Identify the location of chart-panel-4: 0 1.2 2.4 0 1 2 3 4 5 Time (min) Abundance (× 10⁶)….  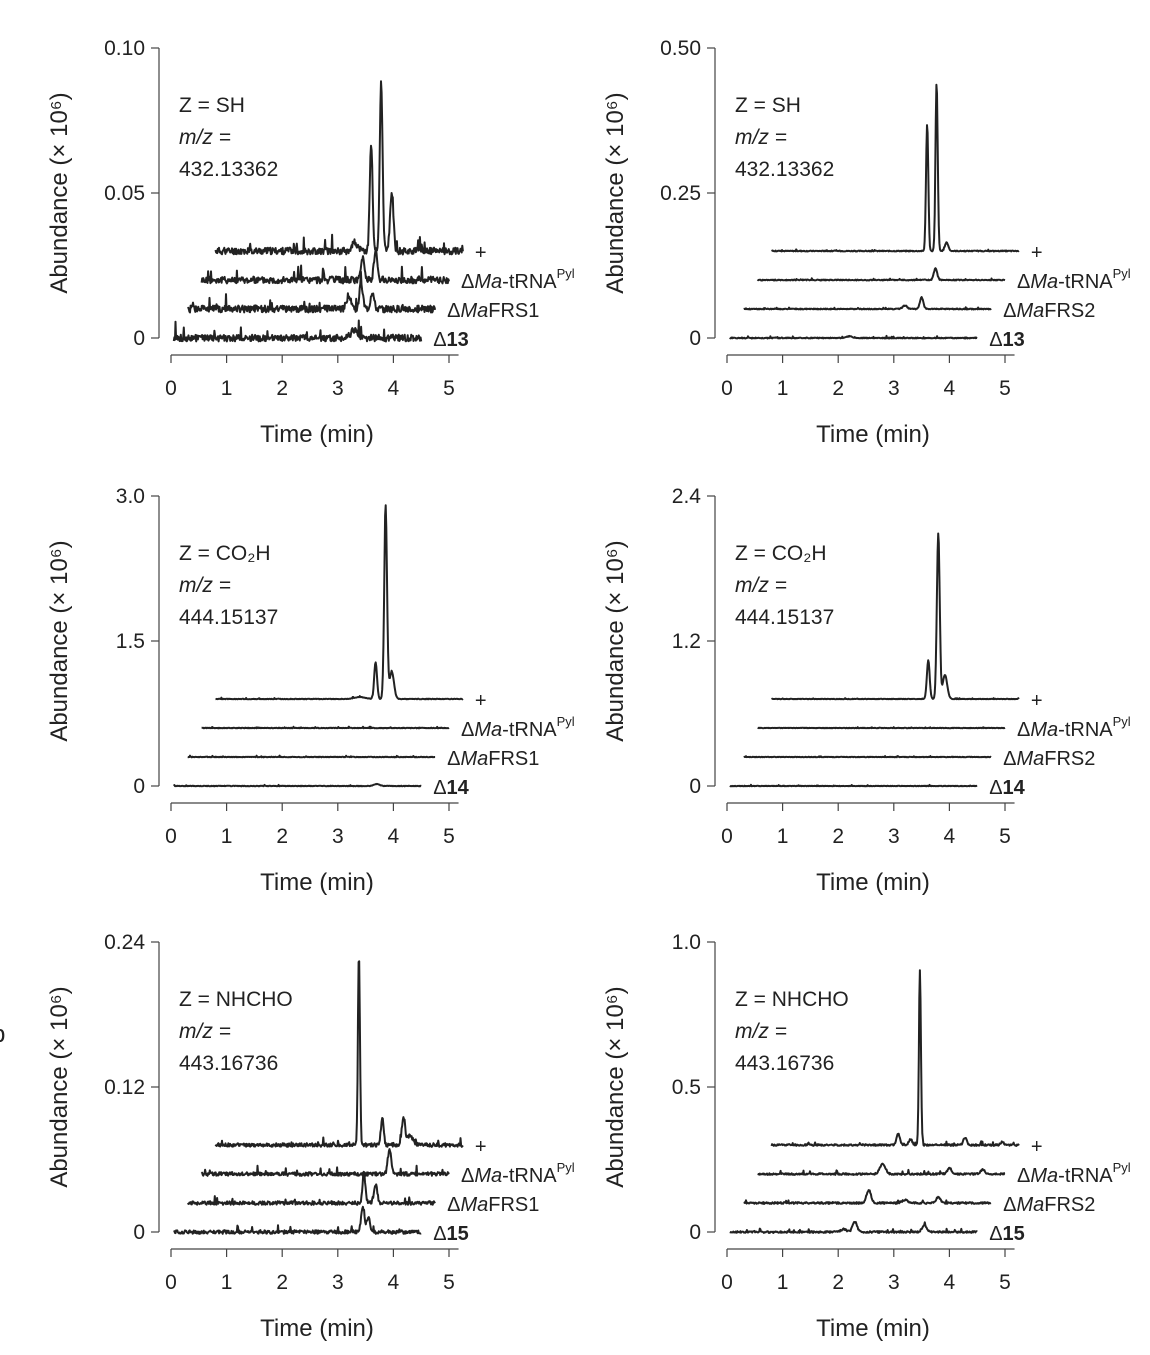
(866, 690).